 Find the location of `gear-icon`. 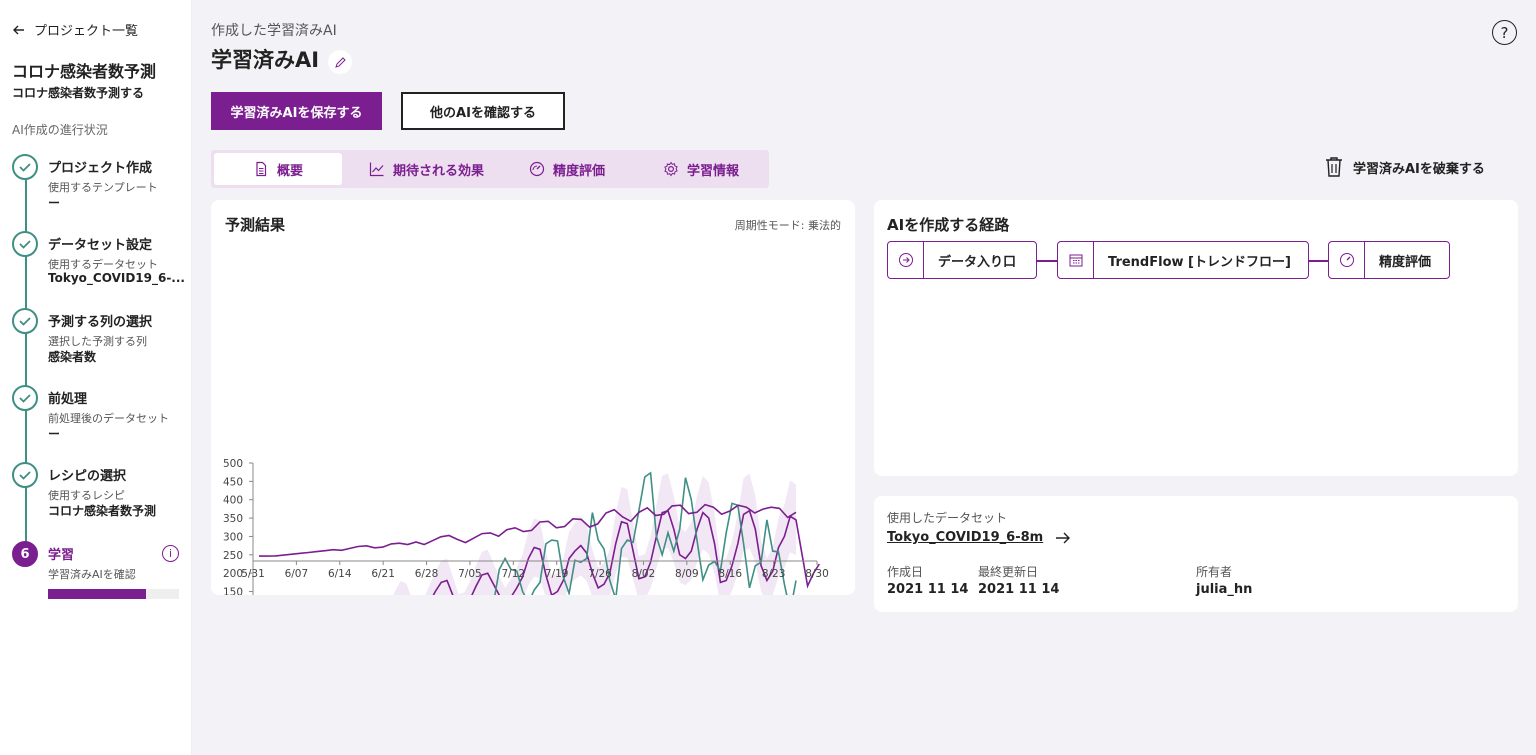

gear-icon is located at coordinates (671, 169).